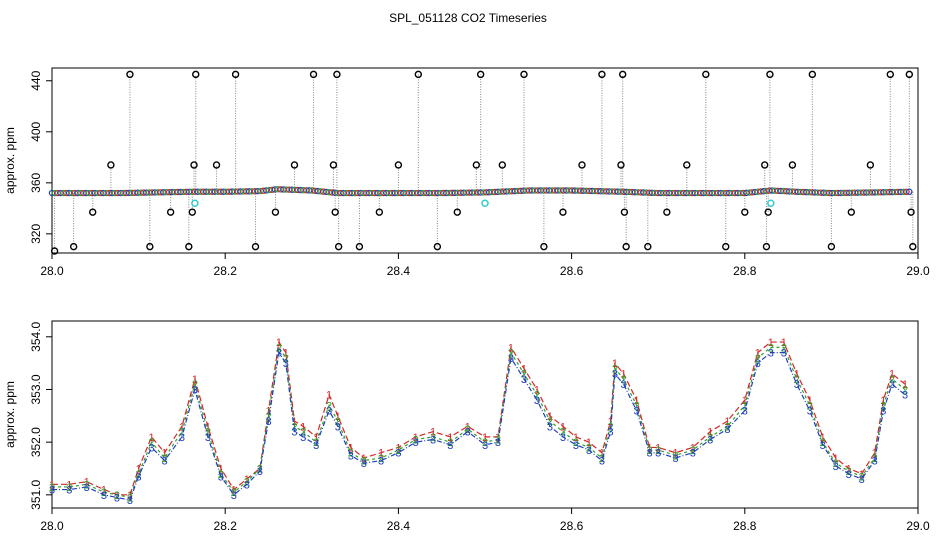  What do you see at coordinates (745, 526) in the screenshot?
I see `x-tick-label: 28.8` at bounding box center [745, 526].